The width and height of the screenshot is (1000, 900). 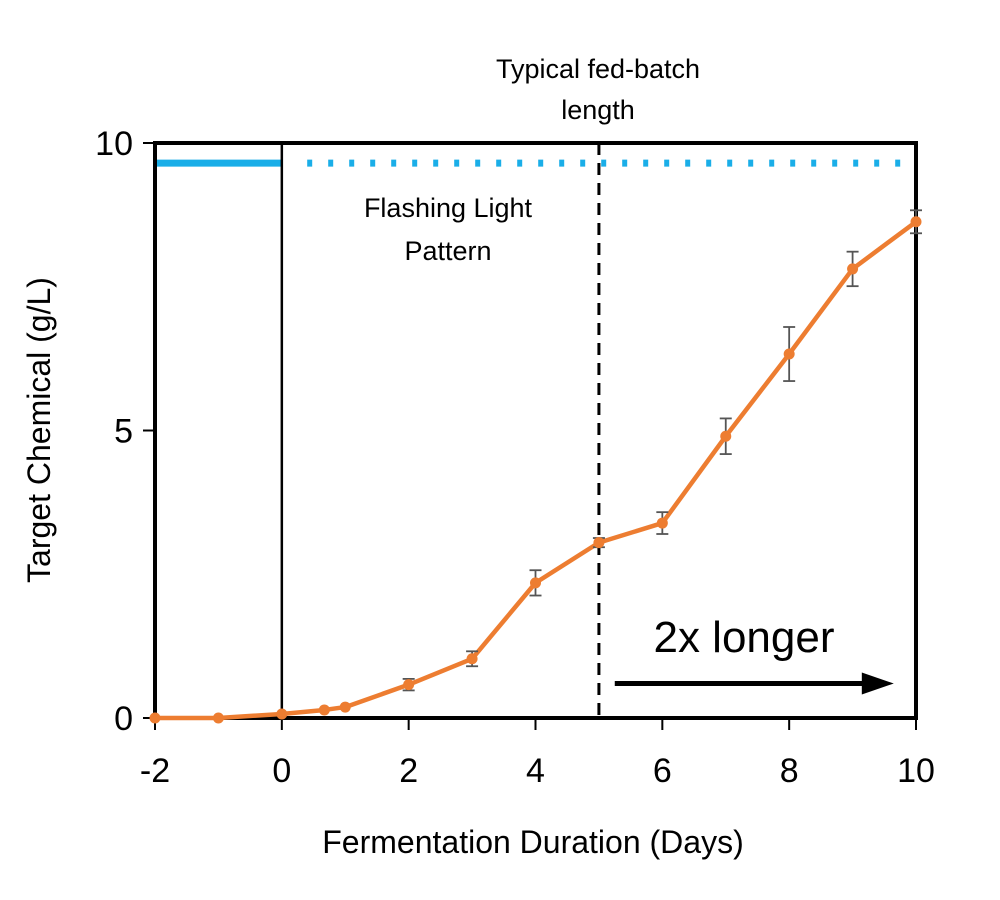 I want to click on x-tick-label: 2, so click(x=408, y=771).